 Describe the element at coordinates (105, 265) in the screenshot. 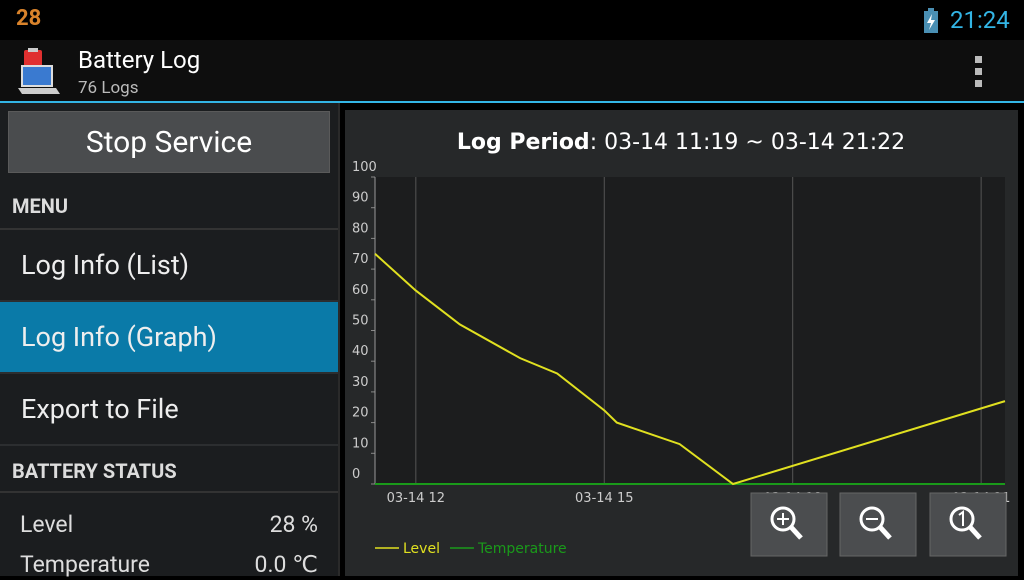

I see `menu-item: Log Info (List)` at that location.